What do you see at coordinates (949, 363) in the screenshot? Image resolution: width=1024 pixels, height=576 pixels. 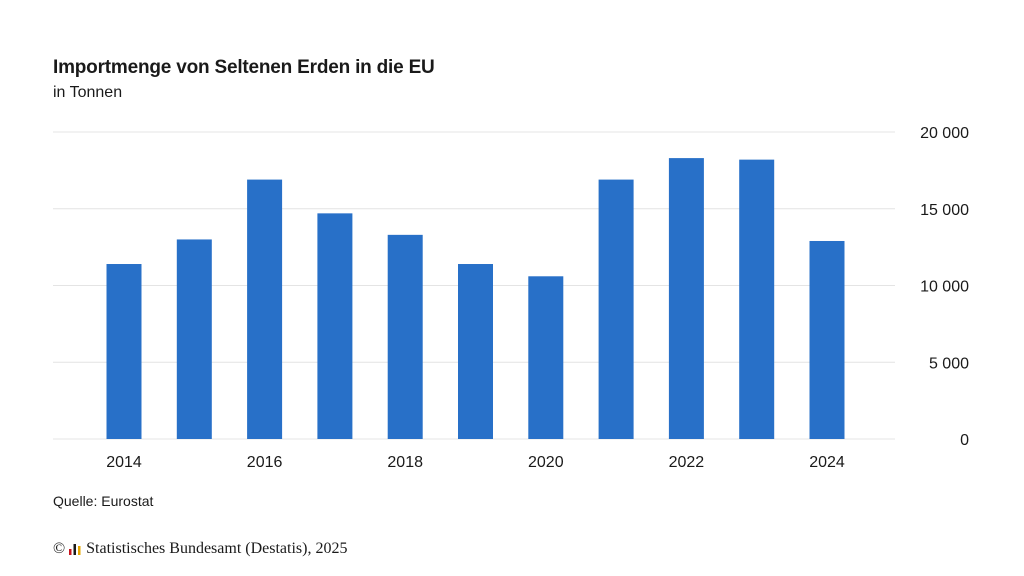 I see `y-tick-label: 5 000` at bounding box center [949, 363].